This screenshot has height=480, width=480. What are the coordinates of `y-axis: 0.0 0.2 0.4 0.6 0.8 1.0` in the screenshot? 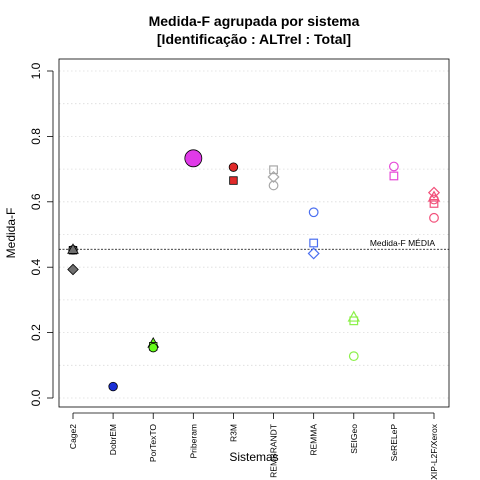 It's located at (41, 234).